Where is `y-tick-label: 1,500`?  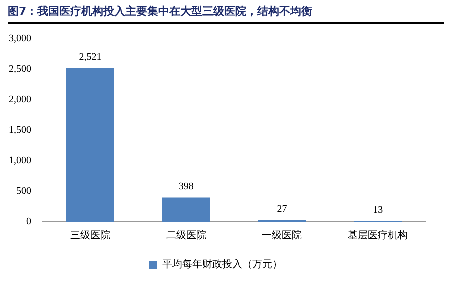
y-tick-label: 1,500 is located at coordinates (20, 130).